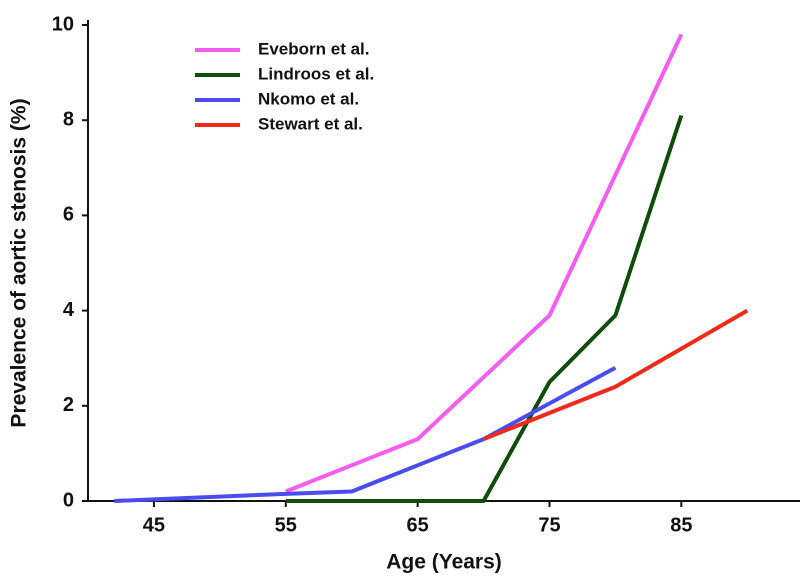 Image resolution: width=804 pixels, height=578 pixels. What do you see at coordinates (19, 262) in the screenshot?
I see `y-axis-label: Prevalence of aortic stenosis (%)` at bounding box center [19, 262].